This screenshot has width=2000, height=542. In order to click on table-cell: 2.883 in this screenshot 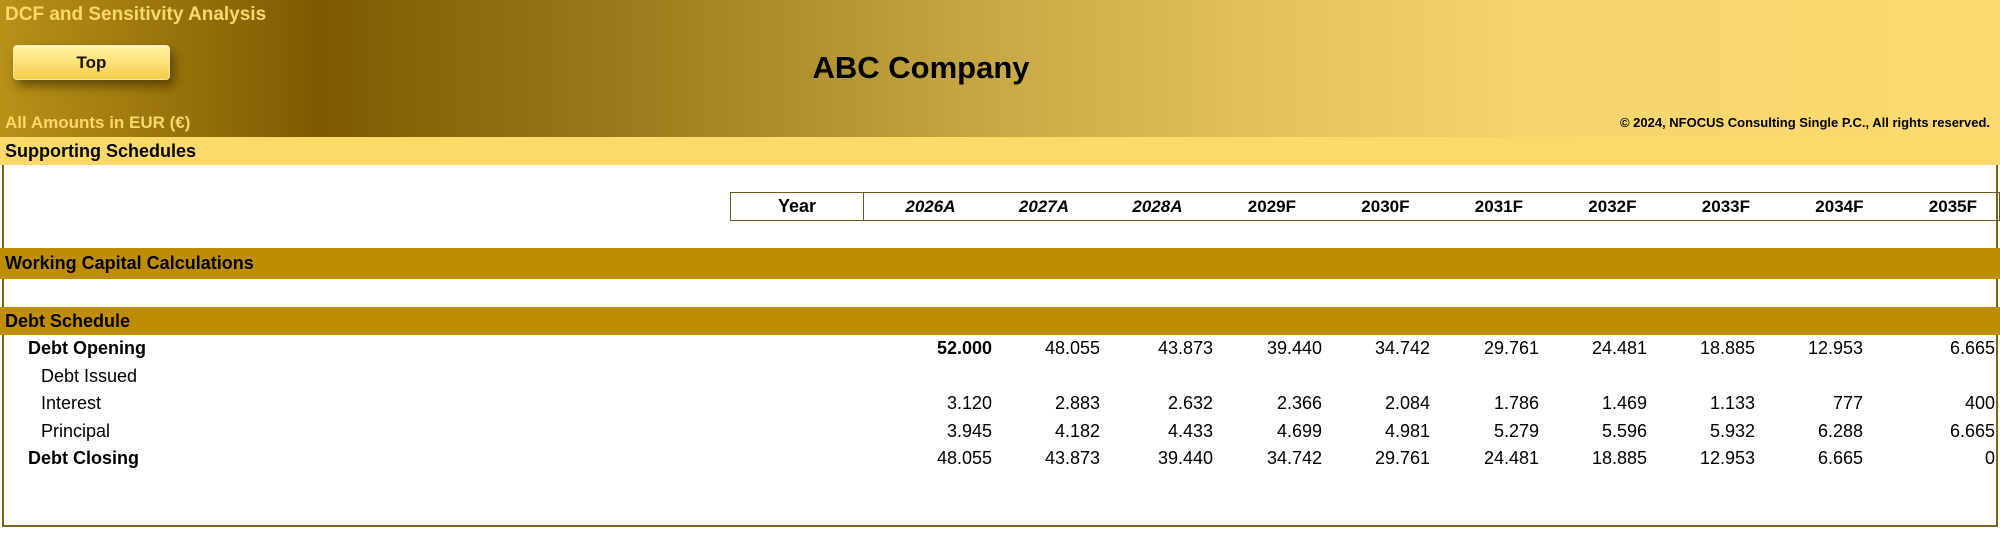, I will do `click(1077, 403)`.